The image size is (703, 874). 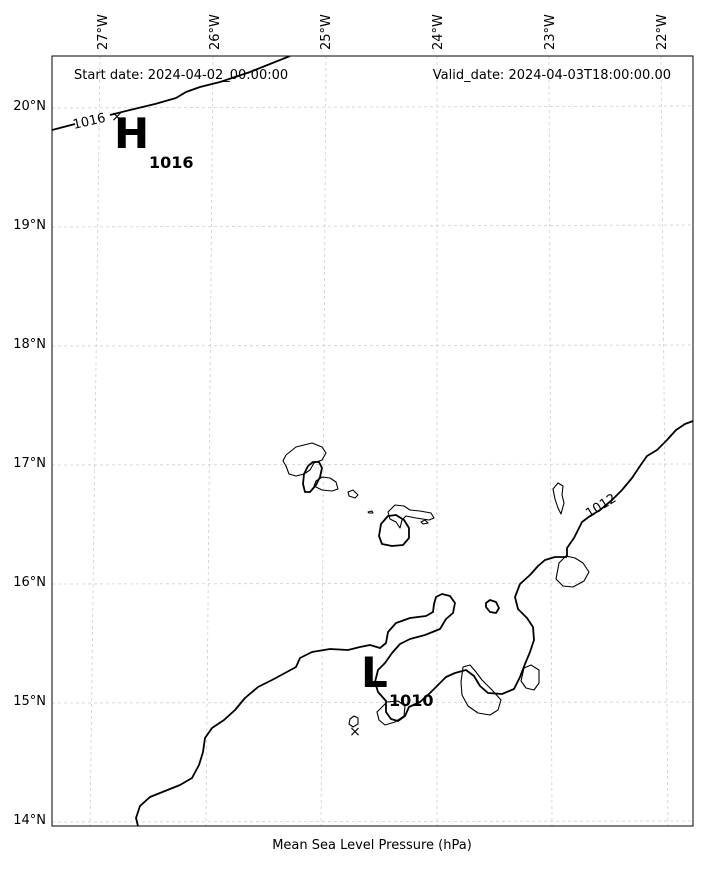 I want to click on isobar-1012-connector, so click(x=578, y=536).